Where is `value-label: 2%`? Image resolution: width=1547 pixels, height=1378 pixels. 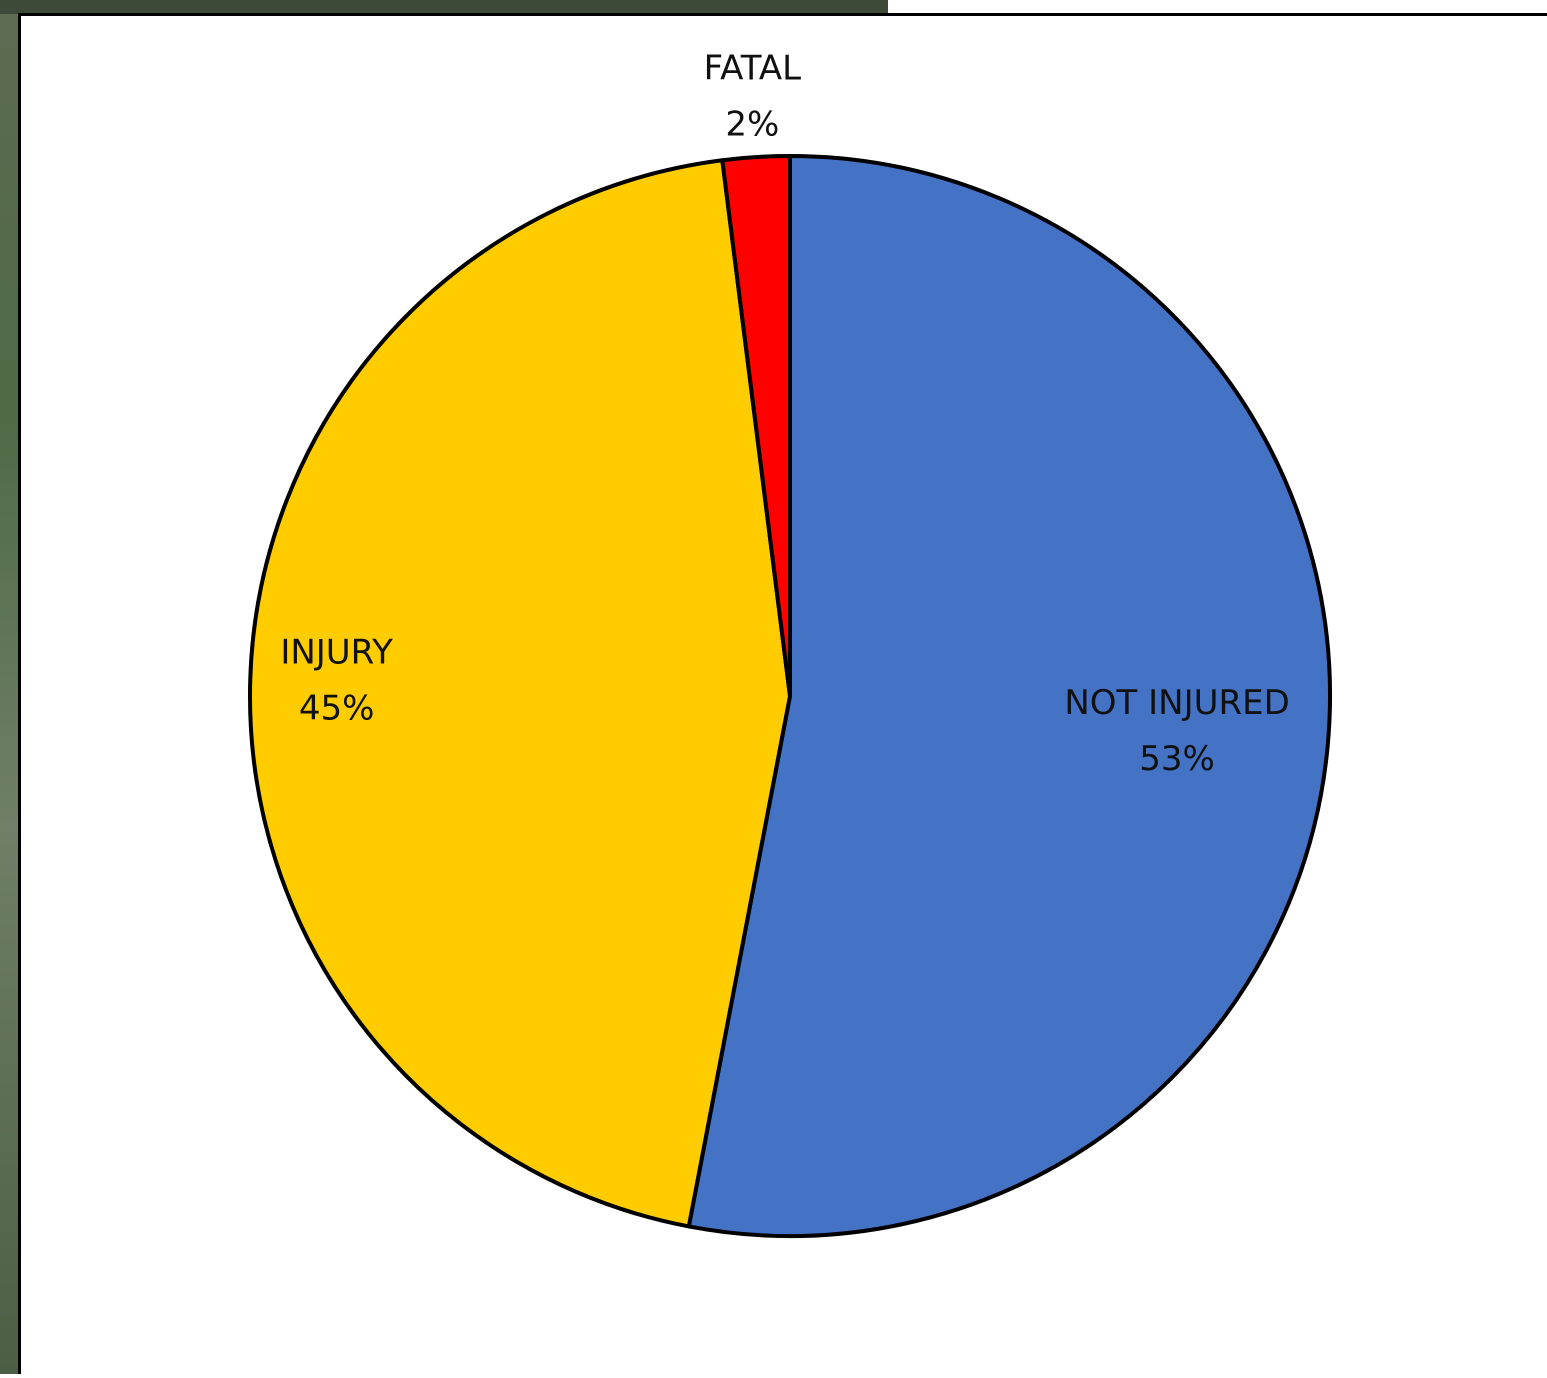
value-label: 2% is located at coordinates (752, 124).